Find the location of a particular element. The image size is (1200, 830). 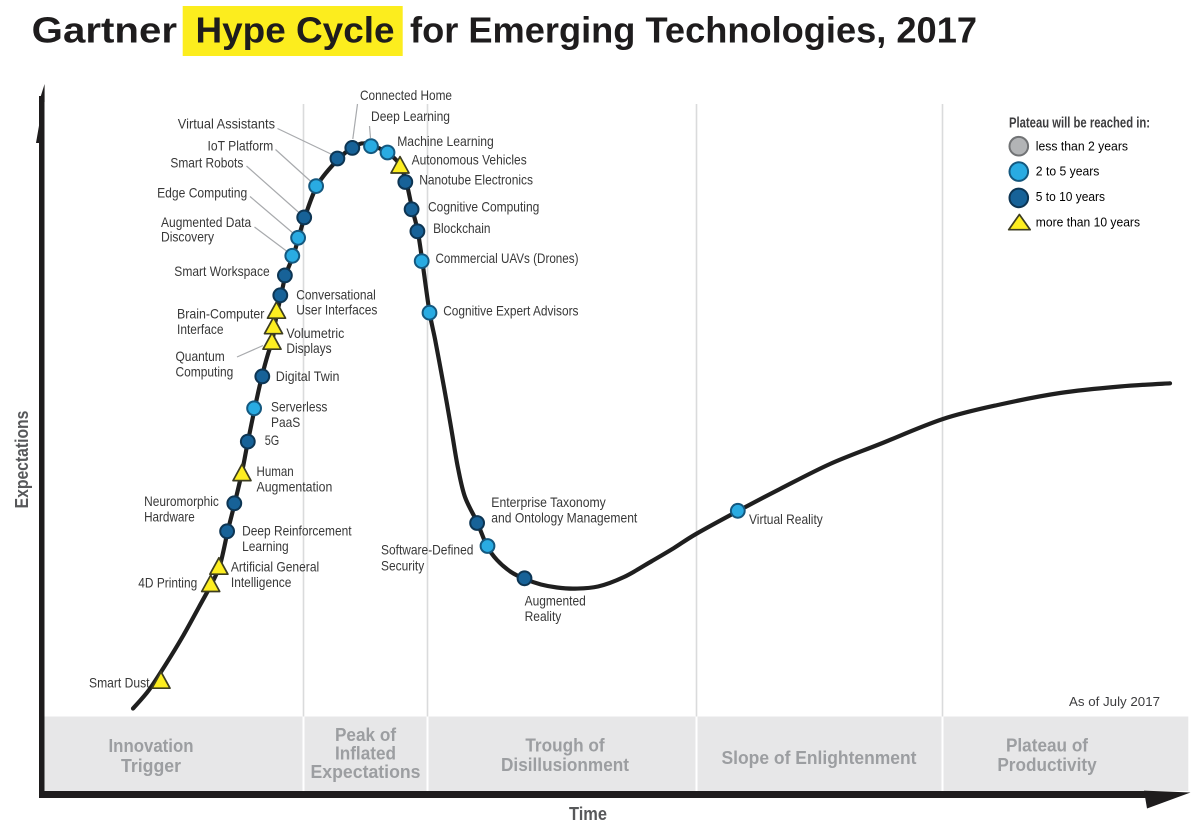

svg-text: Enterprise Taxonomy is located at coordinates (548, 502).